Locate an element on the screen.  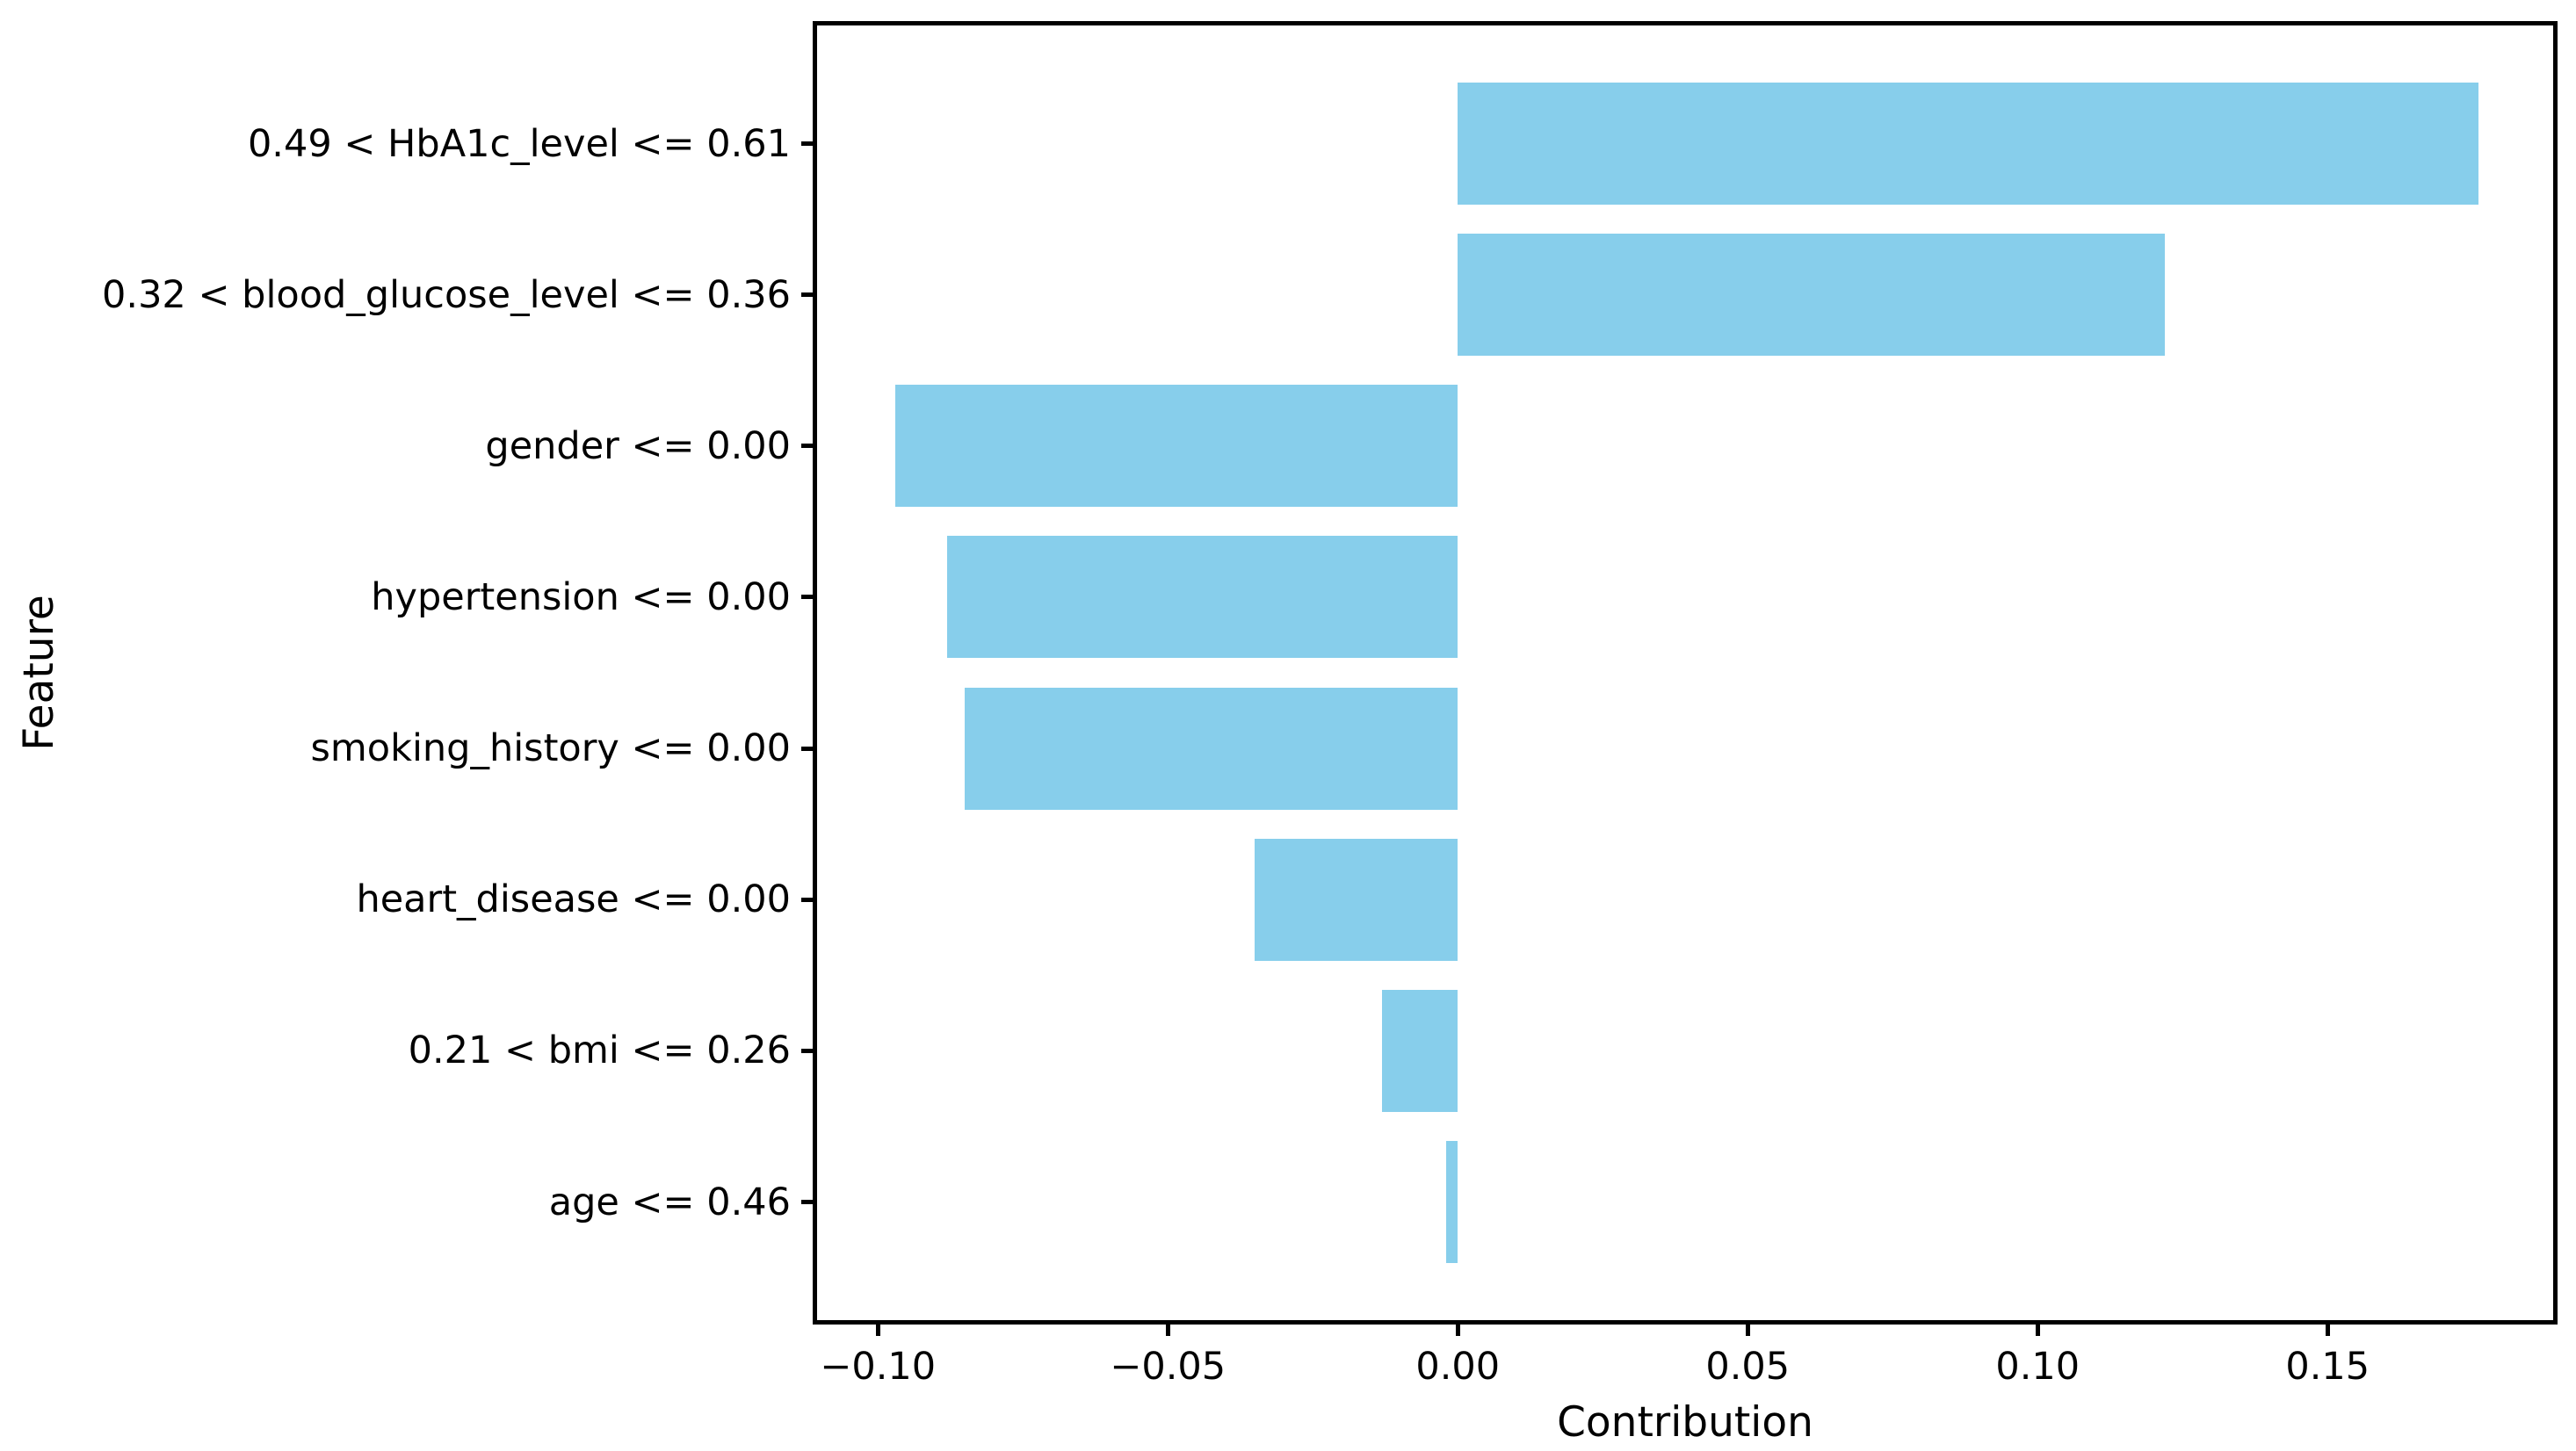
y-tick-label: 0.21 < bmi <= 0.26 is located at coordinates (599, 1051).